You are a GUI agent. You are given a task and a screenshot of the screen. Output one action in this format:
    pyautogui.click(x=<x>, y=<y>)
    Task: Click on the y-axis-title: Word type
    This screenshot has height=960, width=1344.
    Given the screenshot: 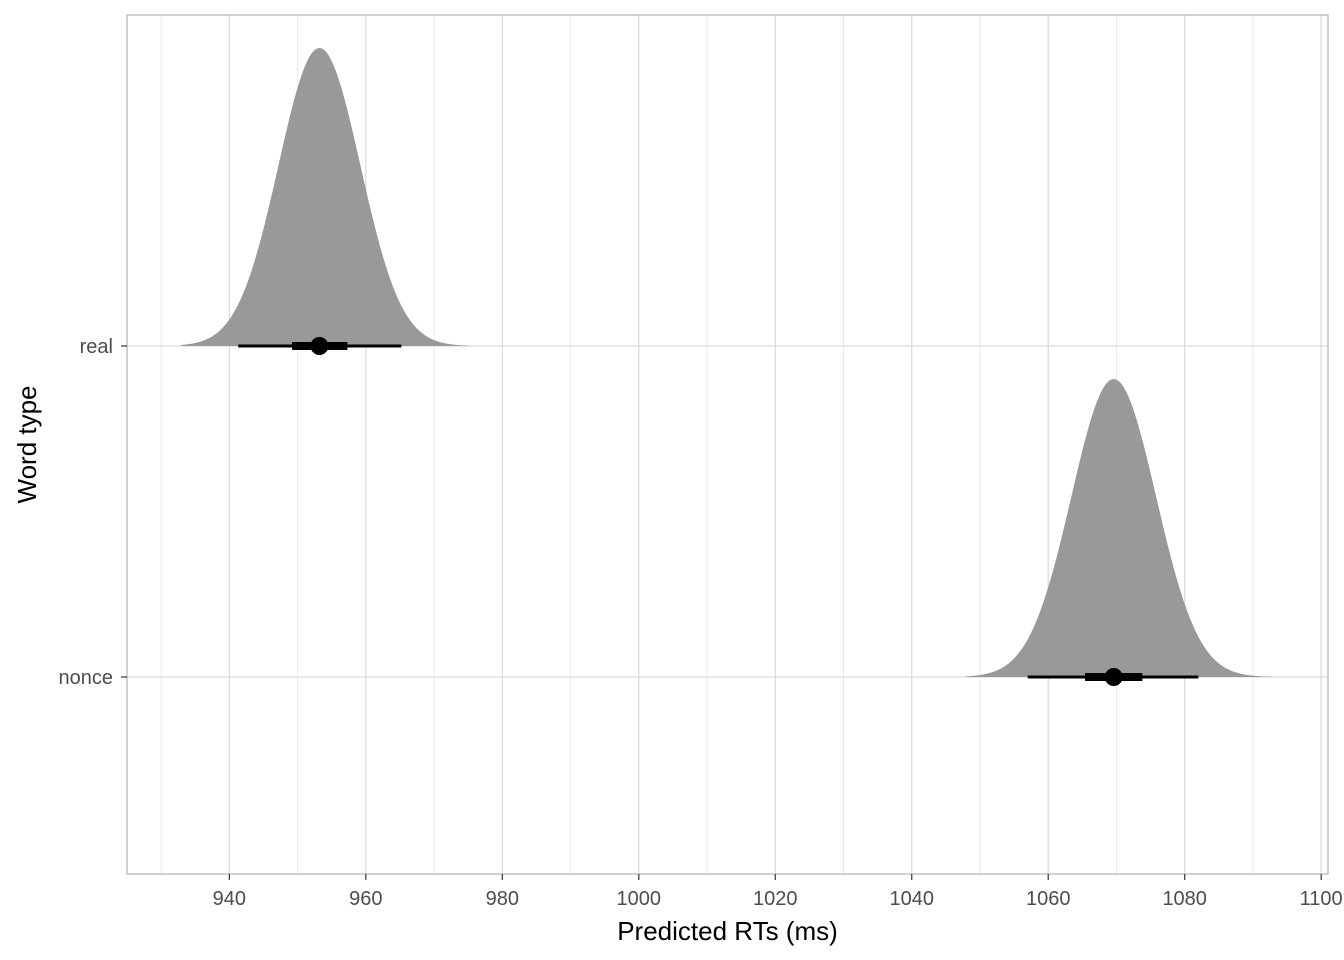 What is the action you would take?
    pyautogui.click(x=27, y=444)
    